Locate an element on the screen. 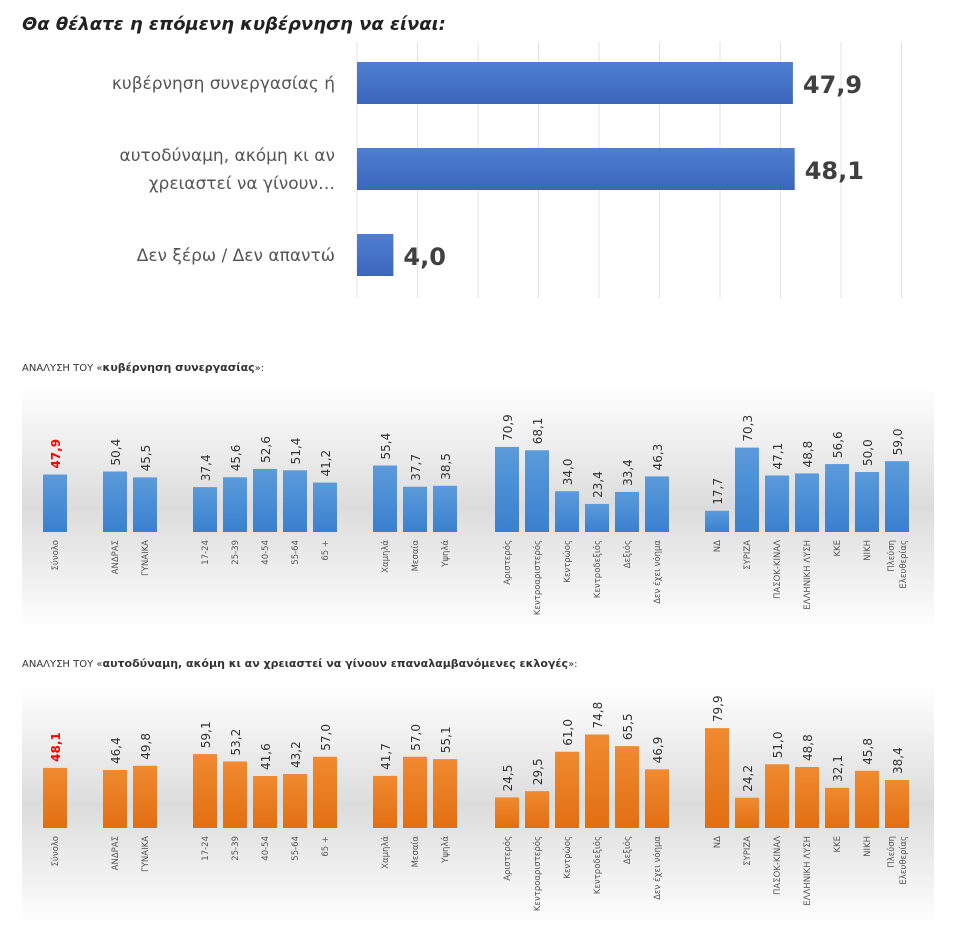  category-label: ΠΑΣΟΚ-ΚΙΝΑΛ is located at coordinates (778, 569).